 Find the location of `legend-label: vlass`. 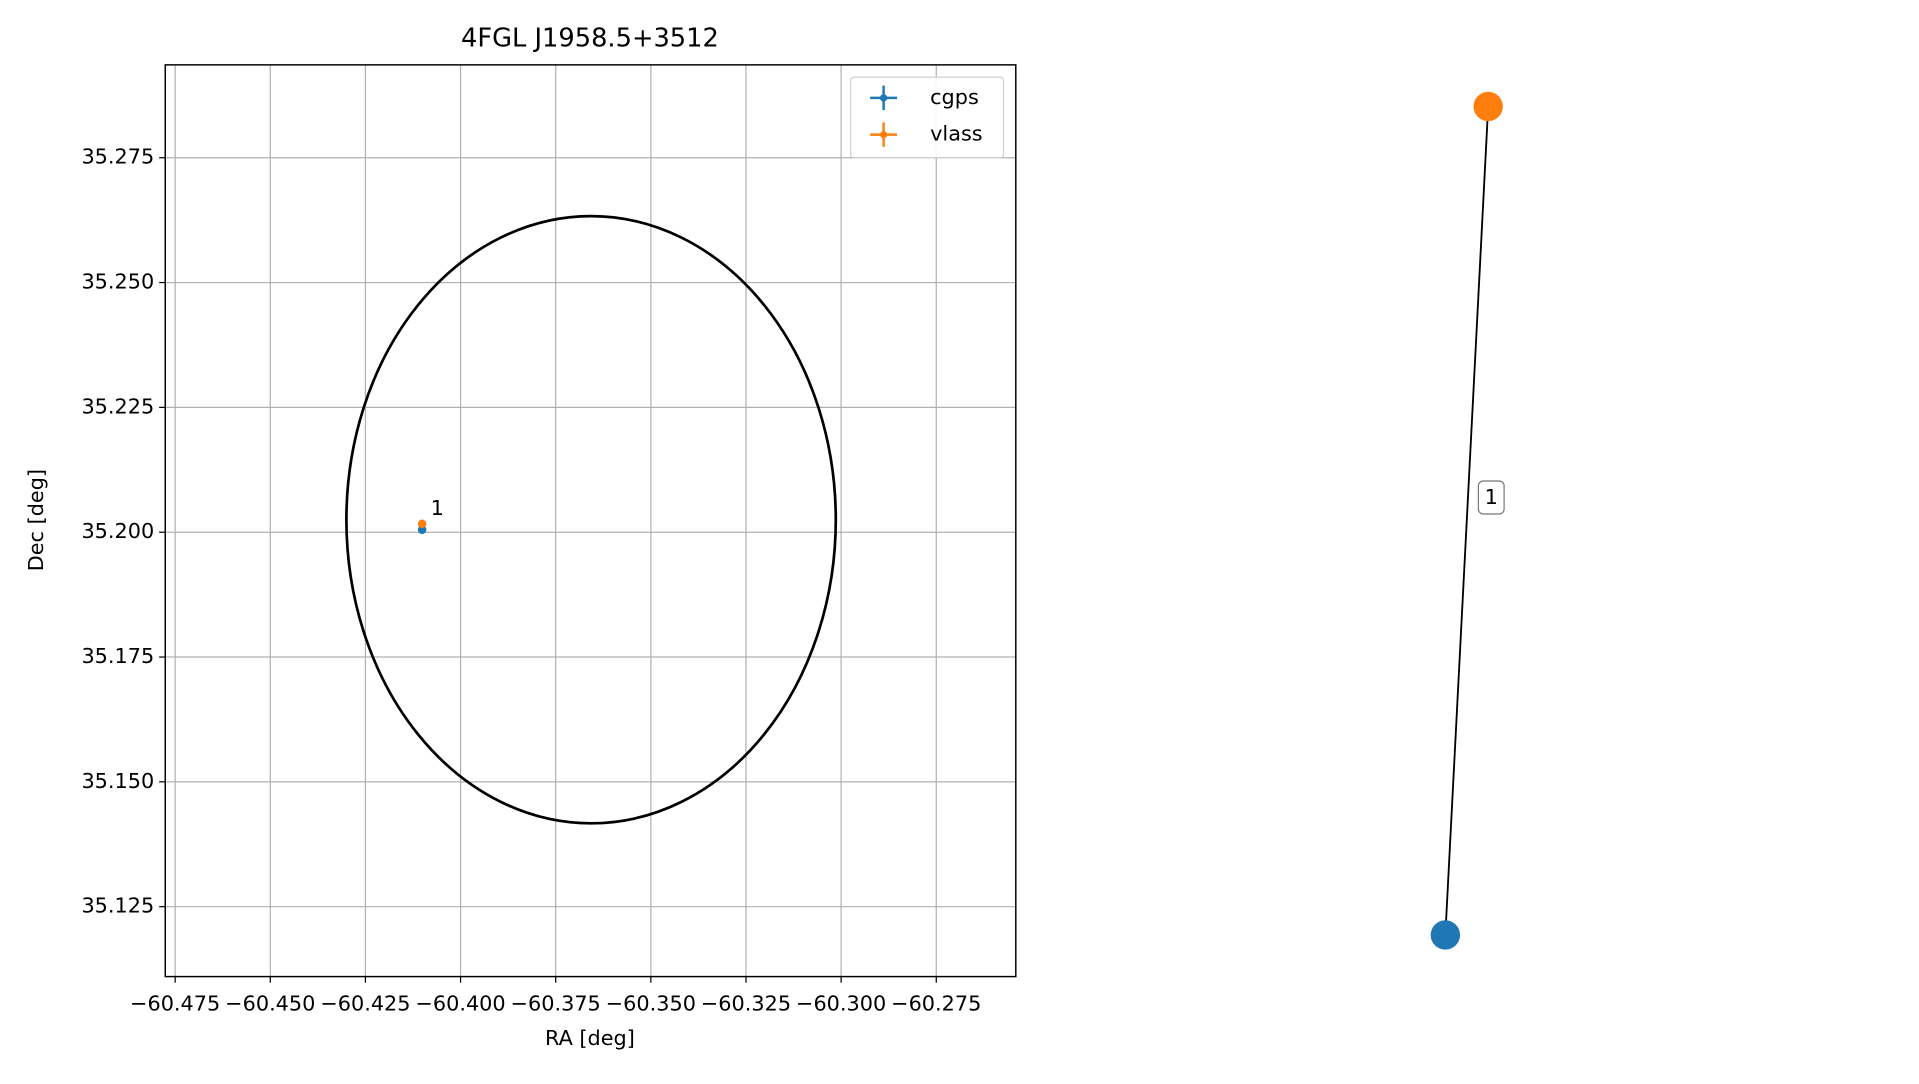

legend-label: vlass is located at coordinates (956, 134).